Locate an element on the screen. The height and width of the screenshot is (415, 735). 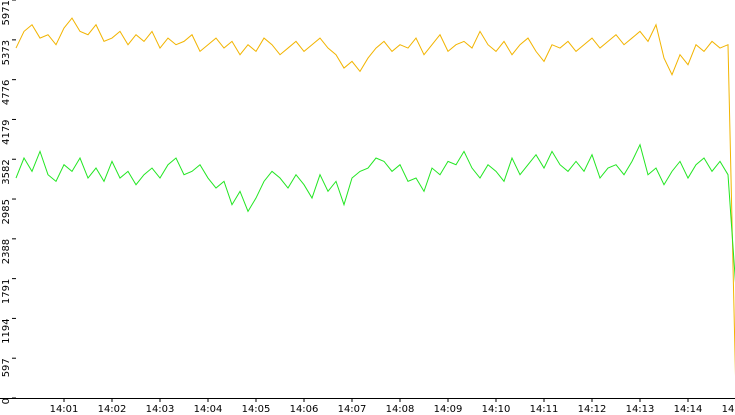
y-tick-label: 1194 is located at coordinates (6, 330).